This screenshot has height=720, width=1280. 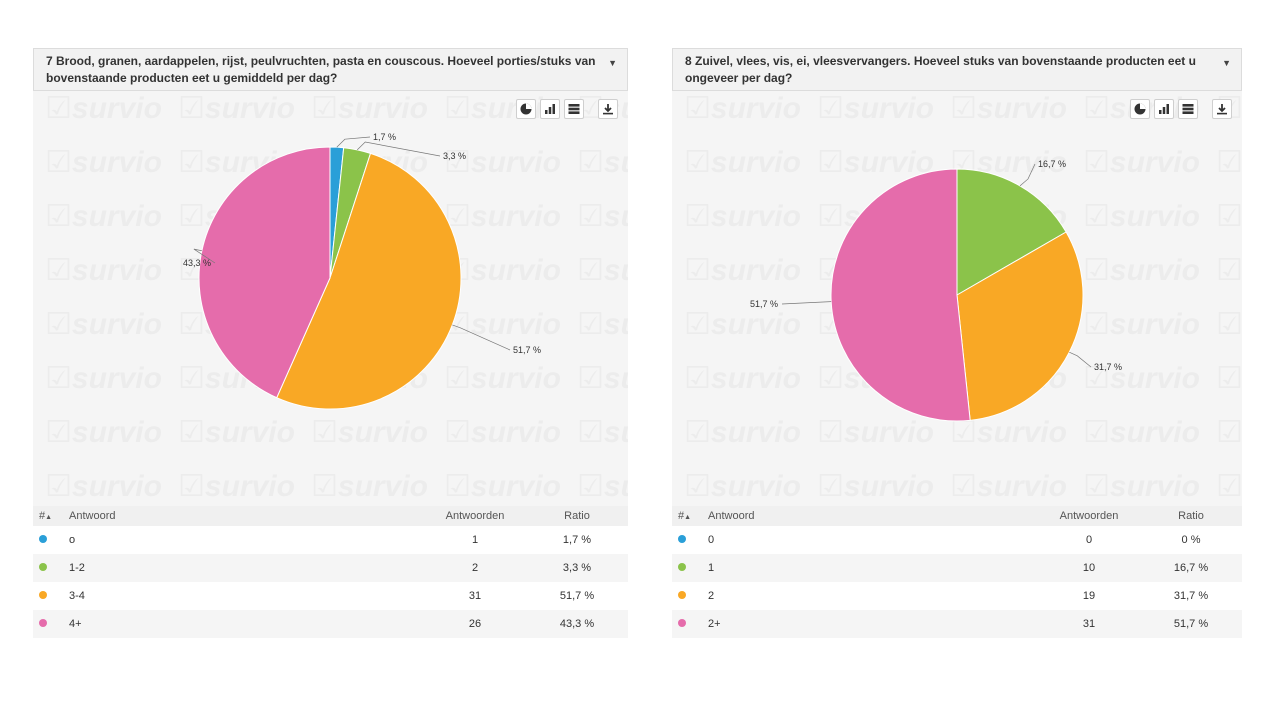 I want to click on count-cell: 2, so click(x=475, y=568).